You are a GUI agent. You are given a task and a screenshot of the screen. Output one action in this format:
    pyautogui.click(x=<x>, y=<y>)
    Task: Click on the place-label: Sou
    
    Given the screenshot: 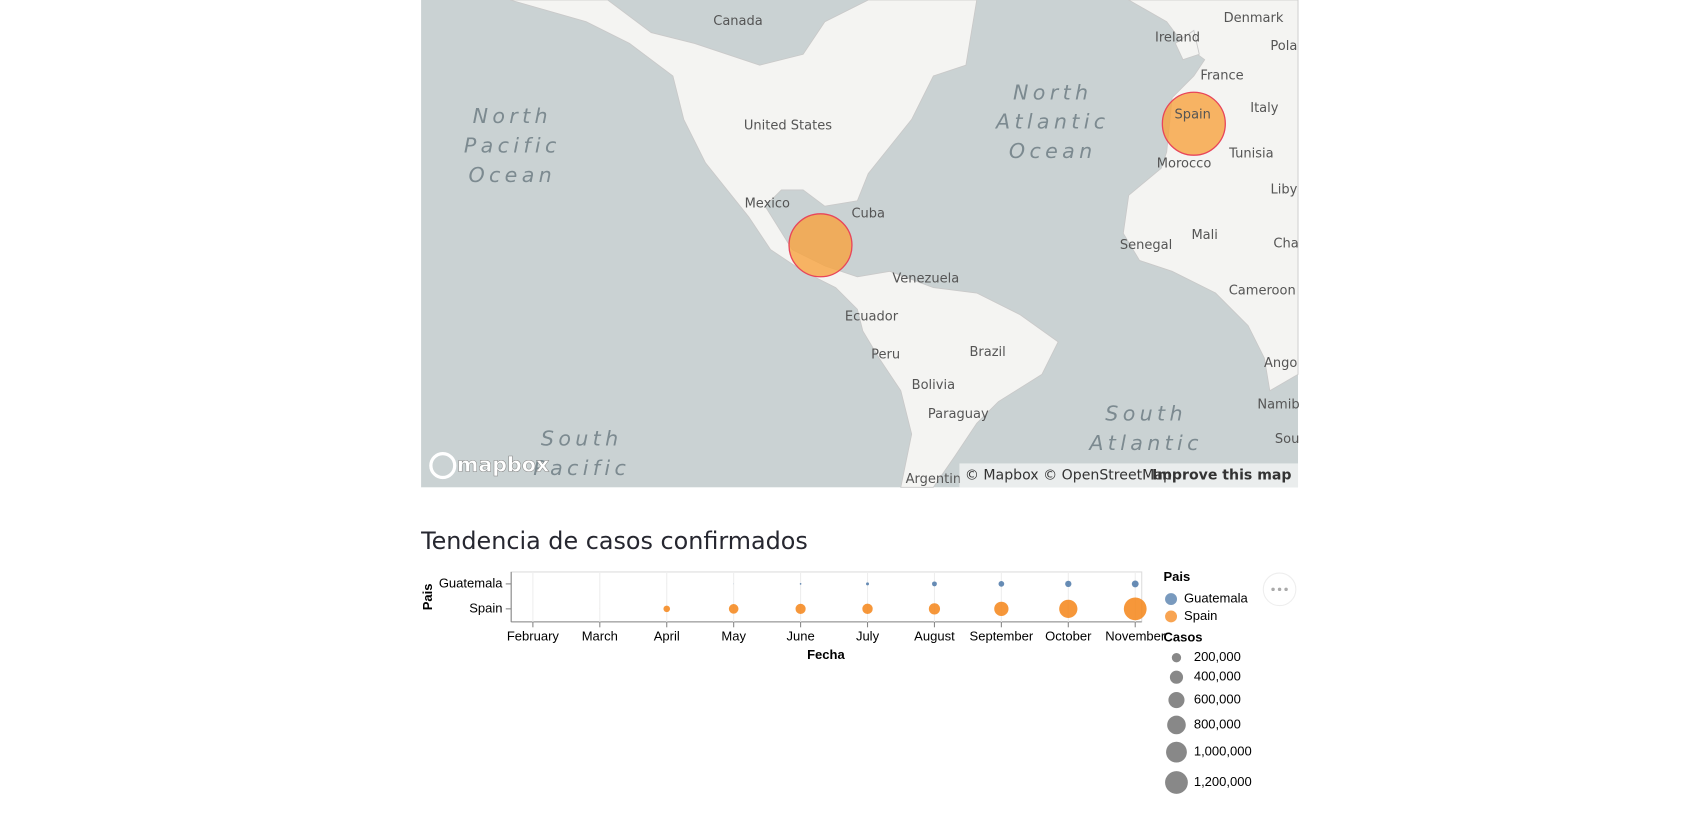 What is the action you would take?
    pyautogui.click(x=1287, y=439)
    